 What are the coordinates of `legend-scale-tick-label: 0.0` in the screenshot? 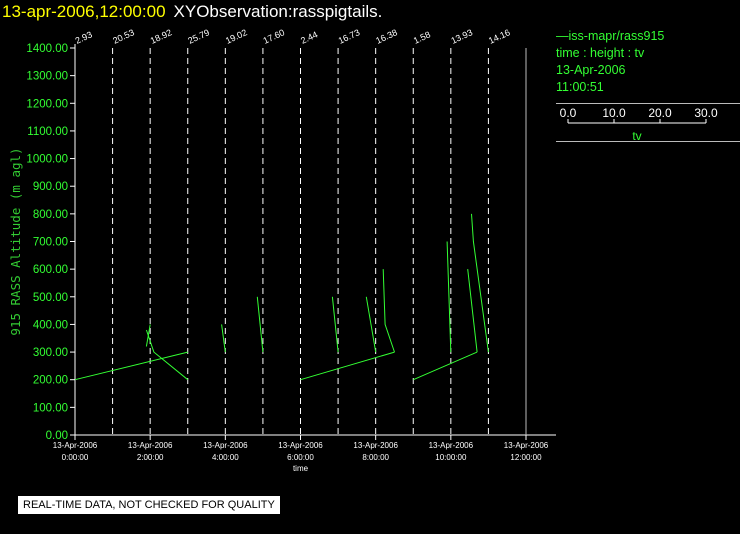 It's located at (568, 113).